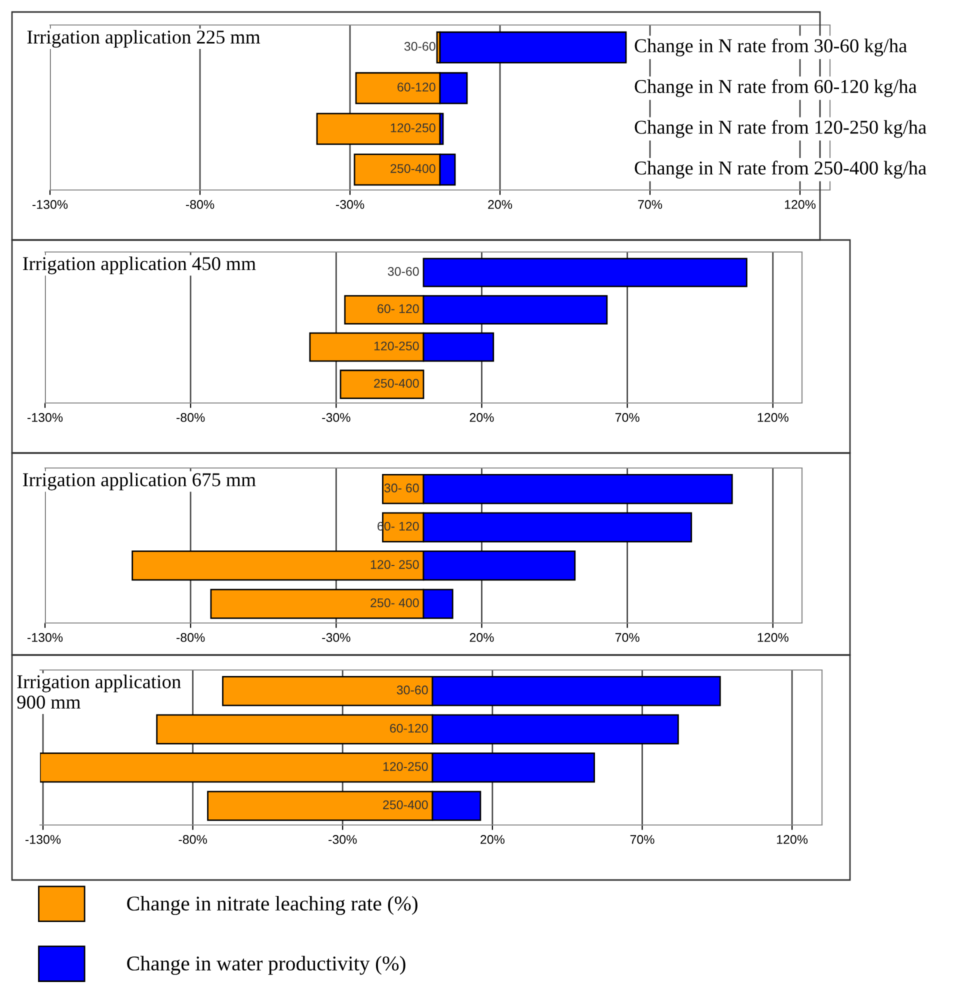  Describe the element at coordinates (770, 47) in the screenshot. I see `annotation: Change in N rate from 30-60 kg/ha` at that location.